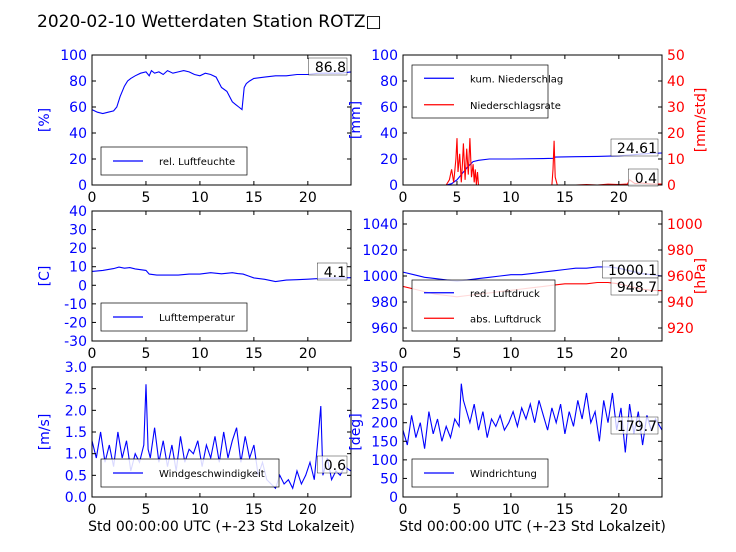 The height and width of the screenshot is (552, 736). I want to click on x-tick-label-temperature-4: 20, so click(308, 354).